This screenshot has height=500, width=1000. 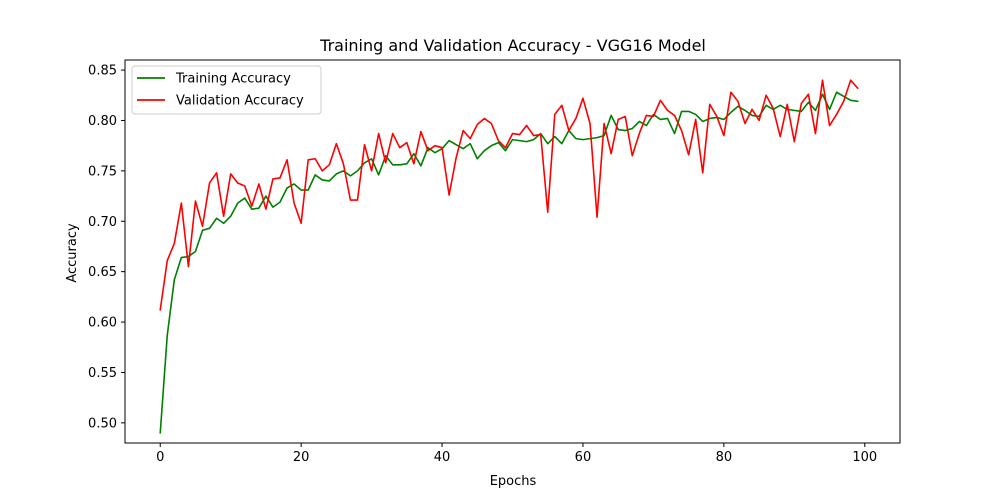 What do you see at coordinates (102, 71) in the screenshot?
I see `y-tick-label: 0.85` at bounding box center [102, 71].